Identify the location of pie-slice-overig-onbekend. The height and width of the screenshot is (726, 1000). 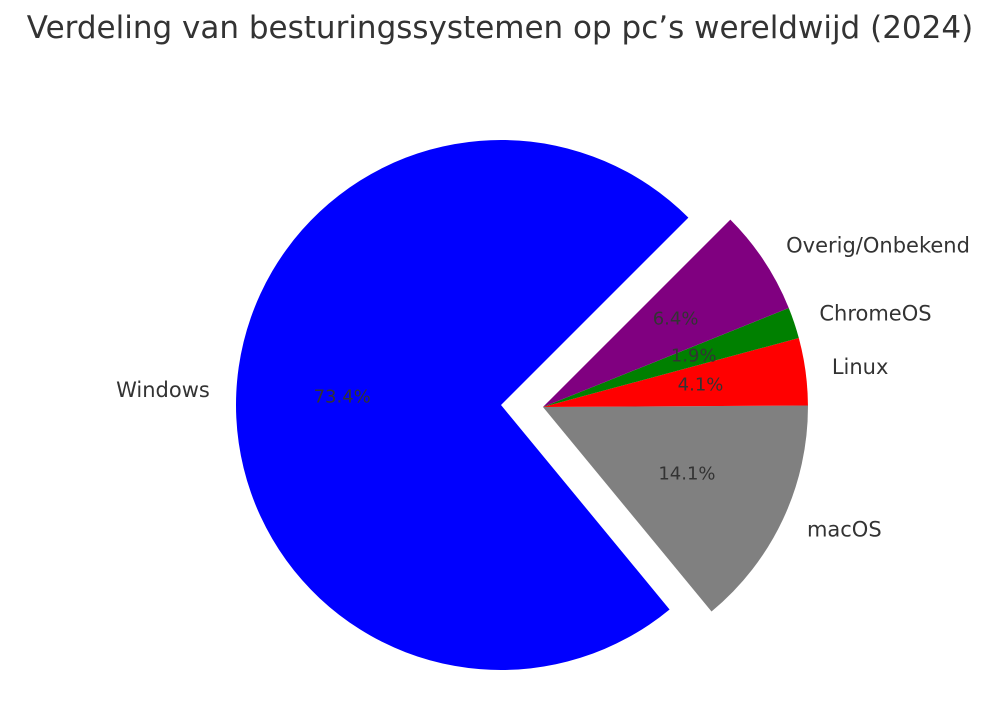
(665, 313).